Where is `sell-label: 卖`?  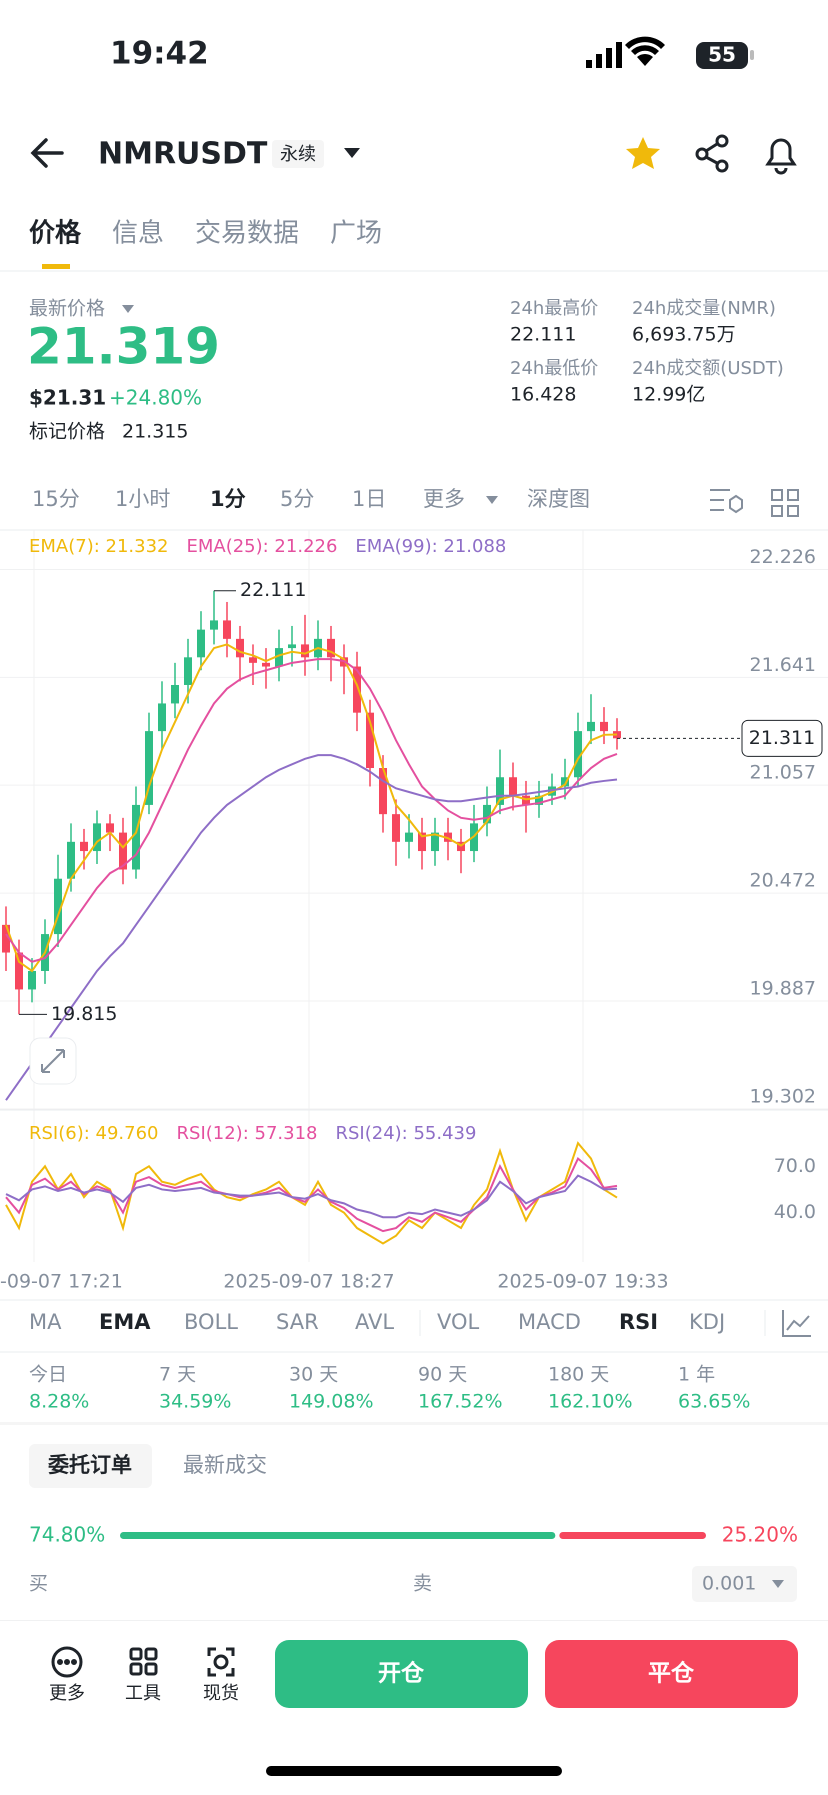 sell-label: 卖 is located at coordinates (422, 1584).